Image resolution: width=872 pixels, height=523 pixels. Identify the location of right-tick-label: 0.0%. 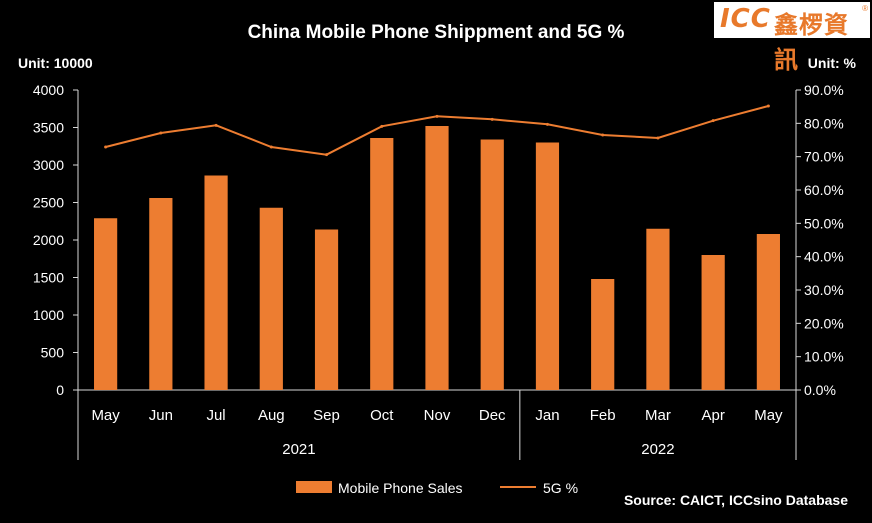
(820, 390).